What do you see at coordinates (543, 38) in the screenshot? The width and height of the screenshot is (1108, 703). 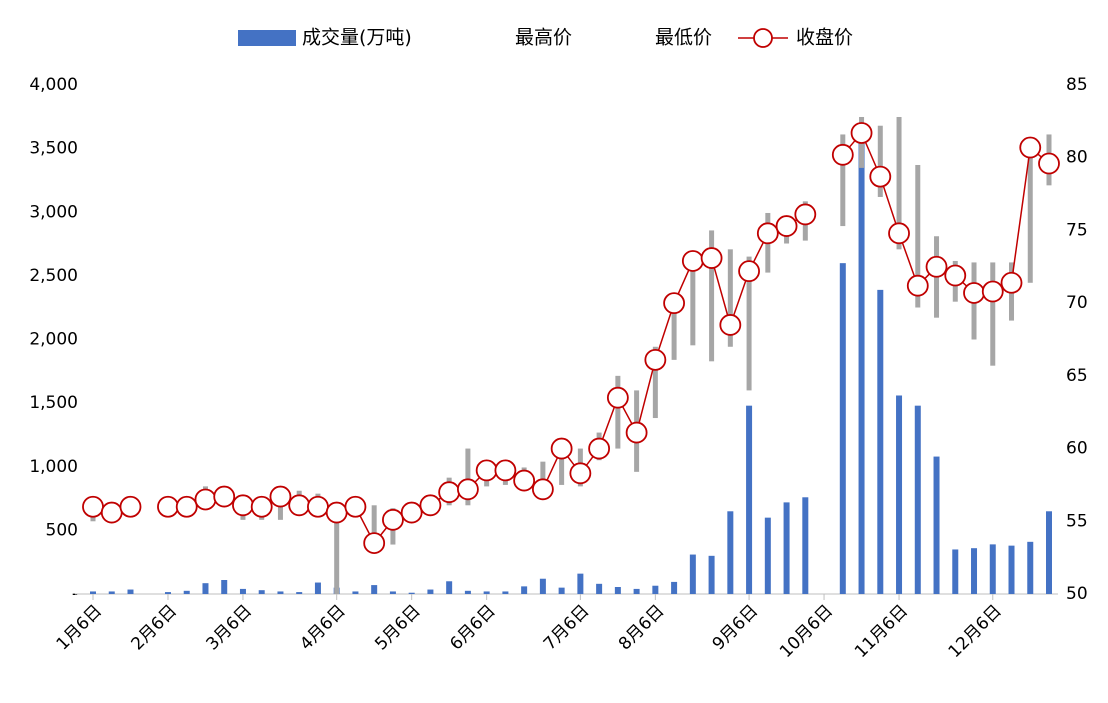 I see `legend-label: 最高价` at bounding box center [543, 38].